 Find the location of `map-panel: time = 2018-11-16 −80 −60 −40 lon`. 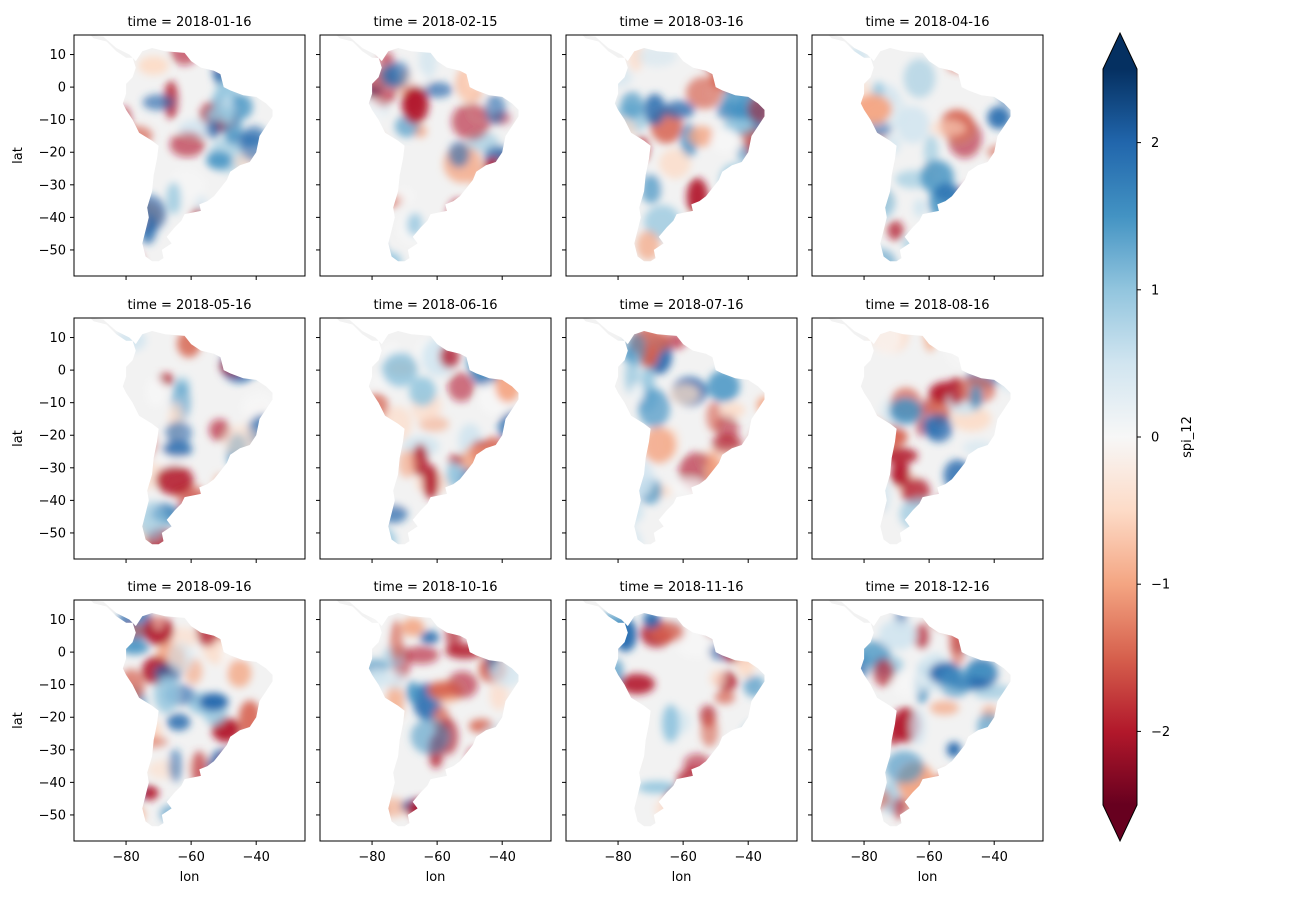

map-panel: time = 2018-11-16 −80 −60 −40 lon is located at coordinates (680, 732).